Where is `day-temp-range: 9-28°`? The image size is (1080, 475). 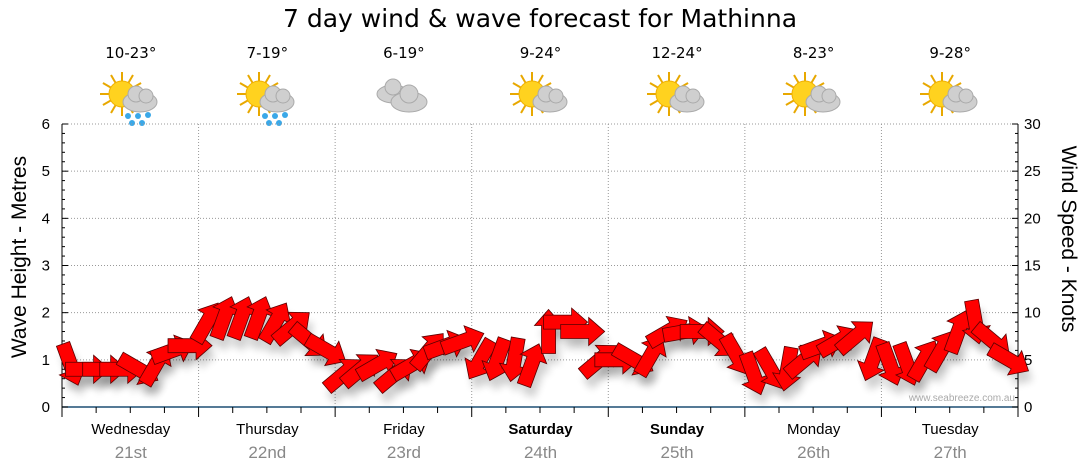
day-temp-range: 9-28° is located at coordinates (950, 53).